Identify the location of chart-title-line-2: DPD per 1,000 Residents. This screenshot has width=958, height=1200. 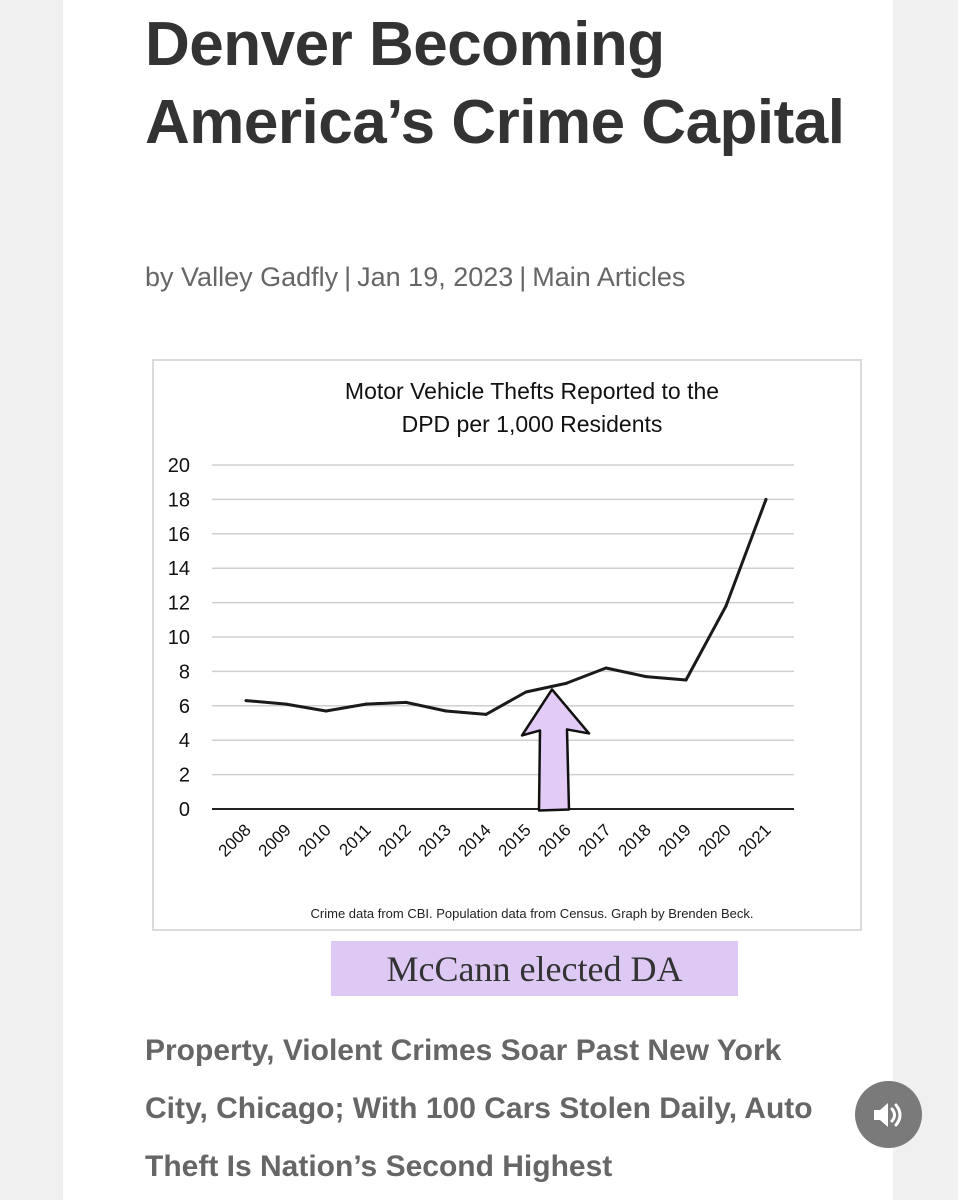
(532, 424).